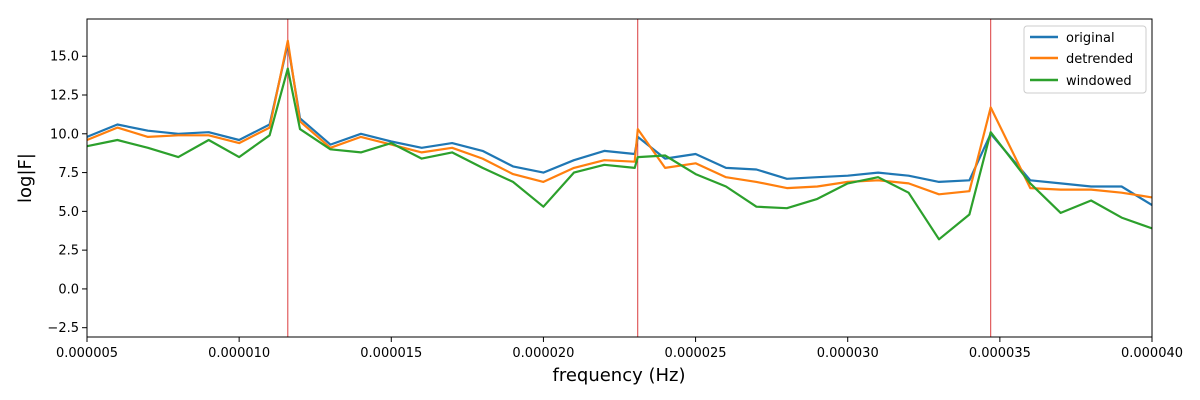  What do you see at coordinates (239, 353) in the screenshot?
I see `x-tick-label: 0.000010` at bounding box center [239, 353].